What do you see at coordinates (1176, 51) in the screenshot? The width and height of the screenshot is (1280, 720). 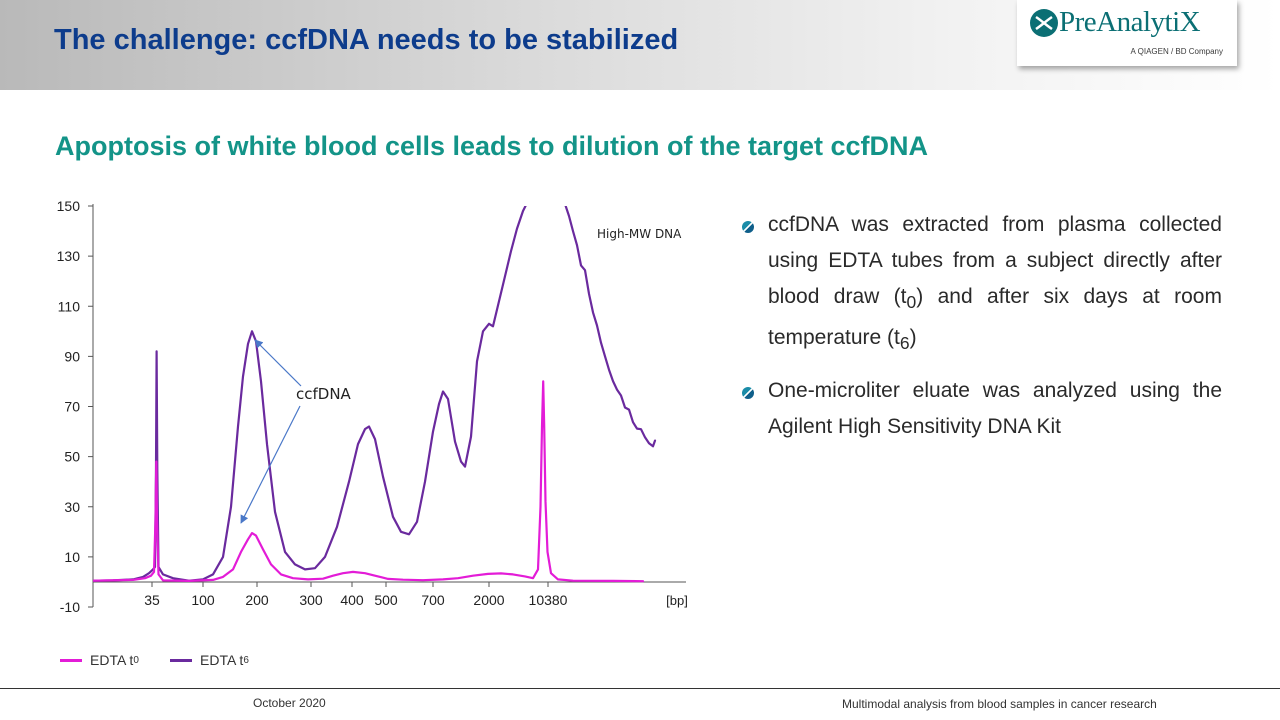 I see `logo-tagline: A QIAGEN / BD Company` at bounding box center [1176, 51].